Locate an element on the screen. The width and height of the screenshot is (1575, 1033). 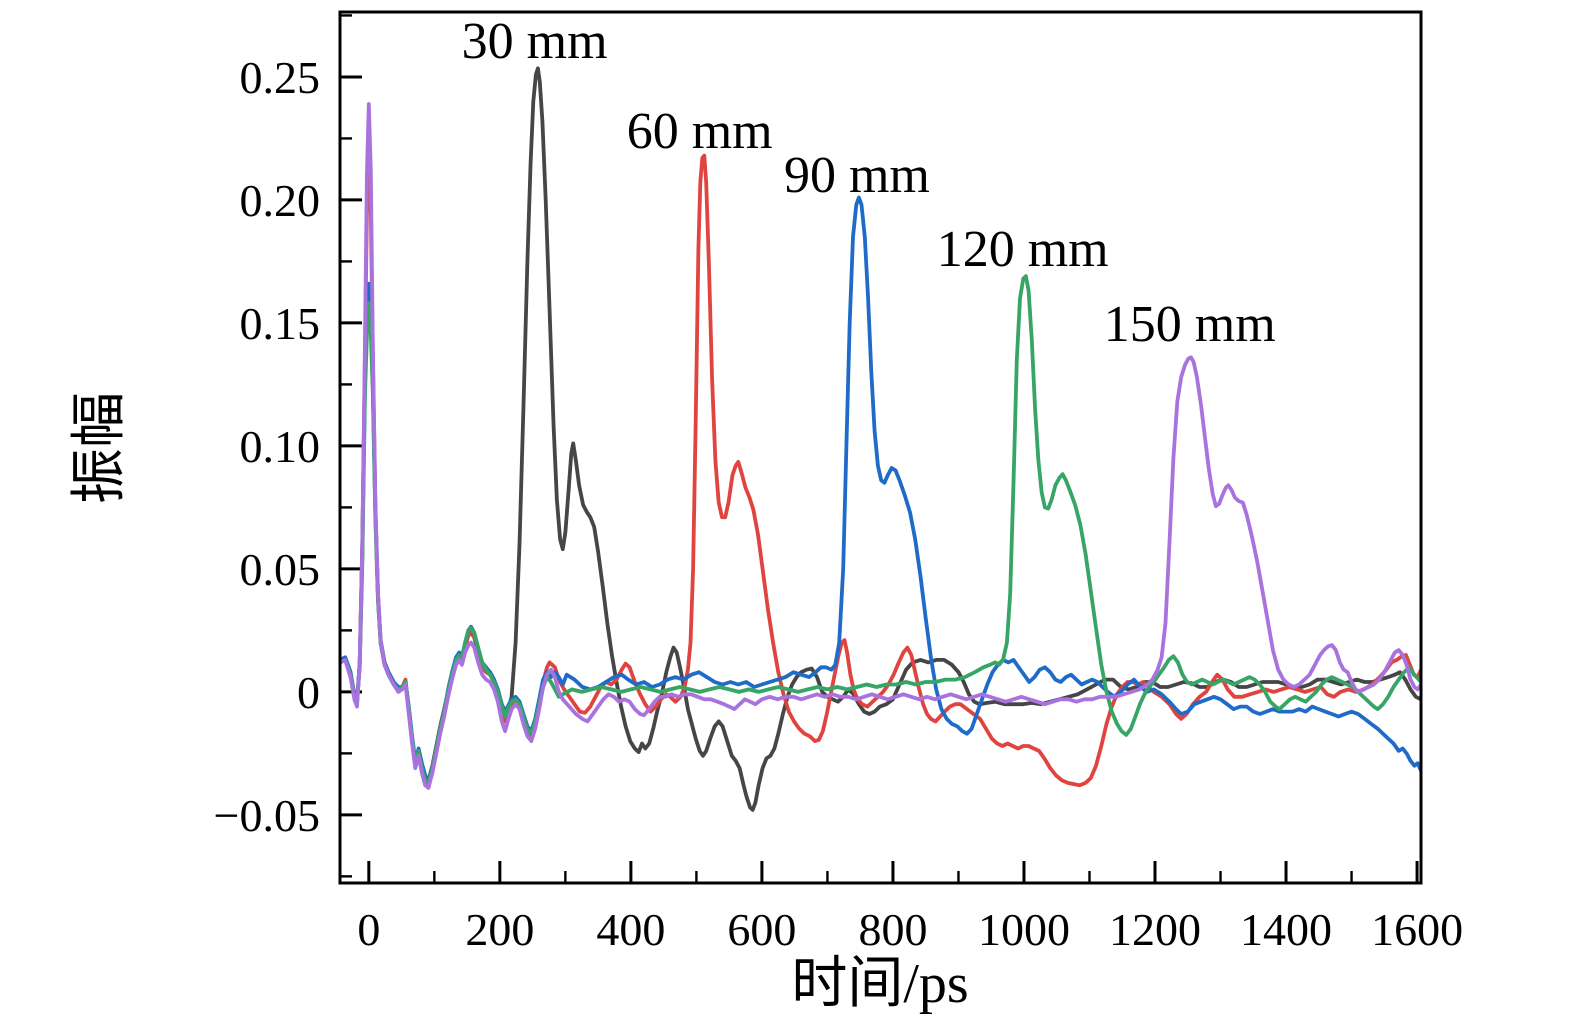
annotation-60mm: 60 mm is located at coordinates (700, 131).